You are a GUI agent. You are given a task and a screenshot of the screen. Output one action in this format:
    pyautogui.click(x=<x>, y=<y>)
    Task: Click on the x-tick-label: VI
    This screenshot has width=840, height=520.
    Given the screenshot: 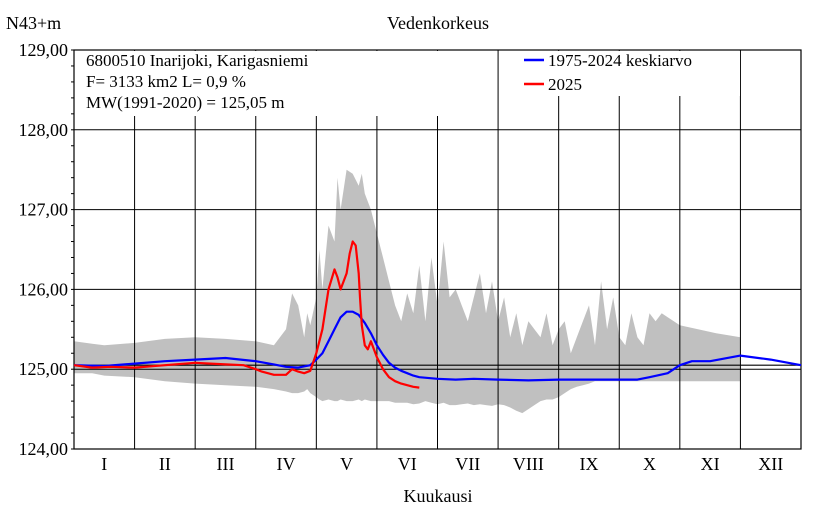 What is the action you would take?
    pyautogui.click(x=407, y=464)
    